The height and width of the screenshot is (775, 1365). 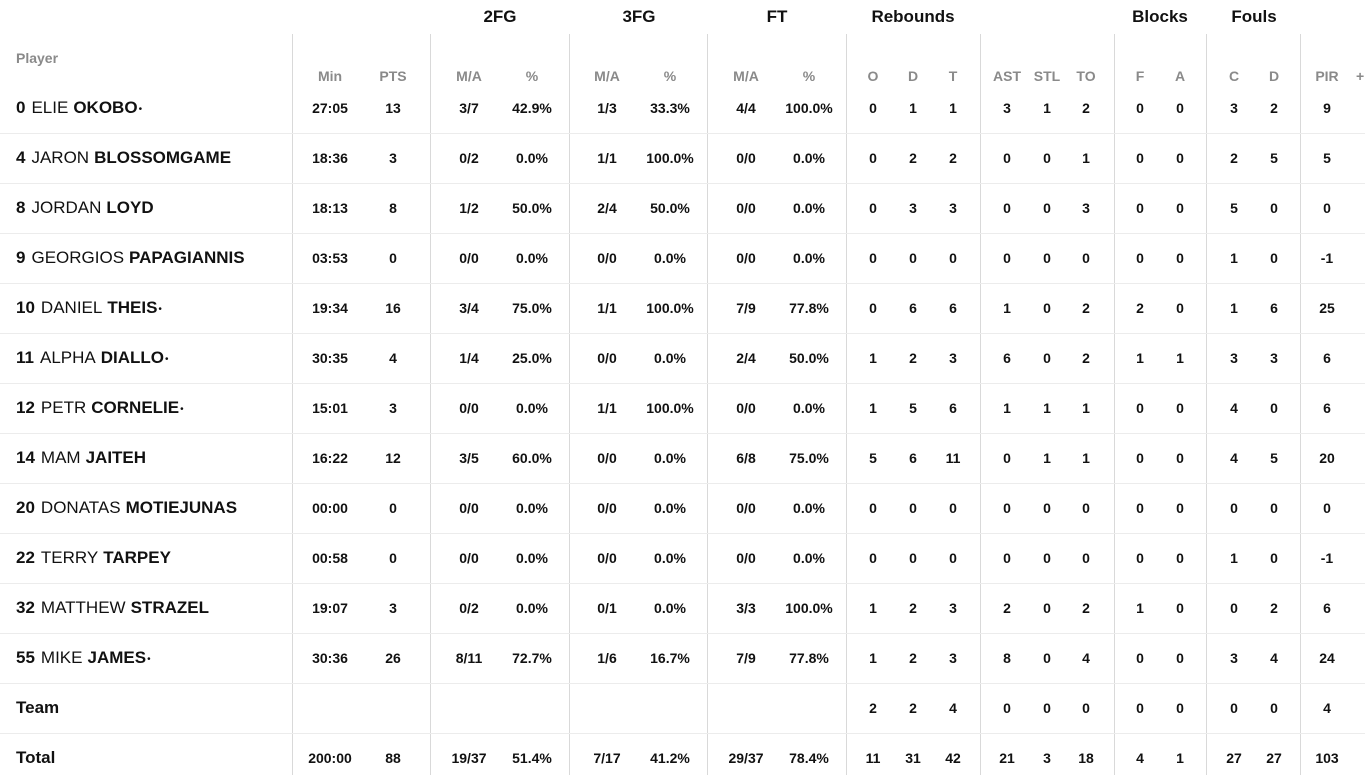 What do you see at coordinates (330, 76) in the screenshot?
I see `column-header: Min` at bounding box center [330, 76].